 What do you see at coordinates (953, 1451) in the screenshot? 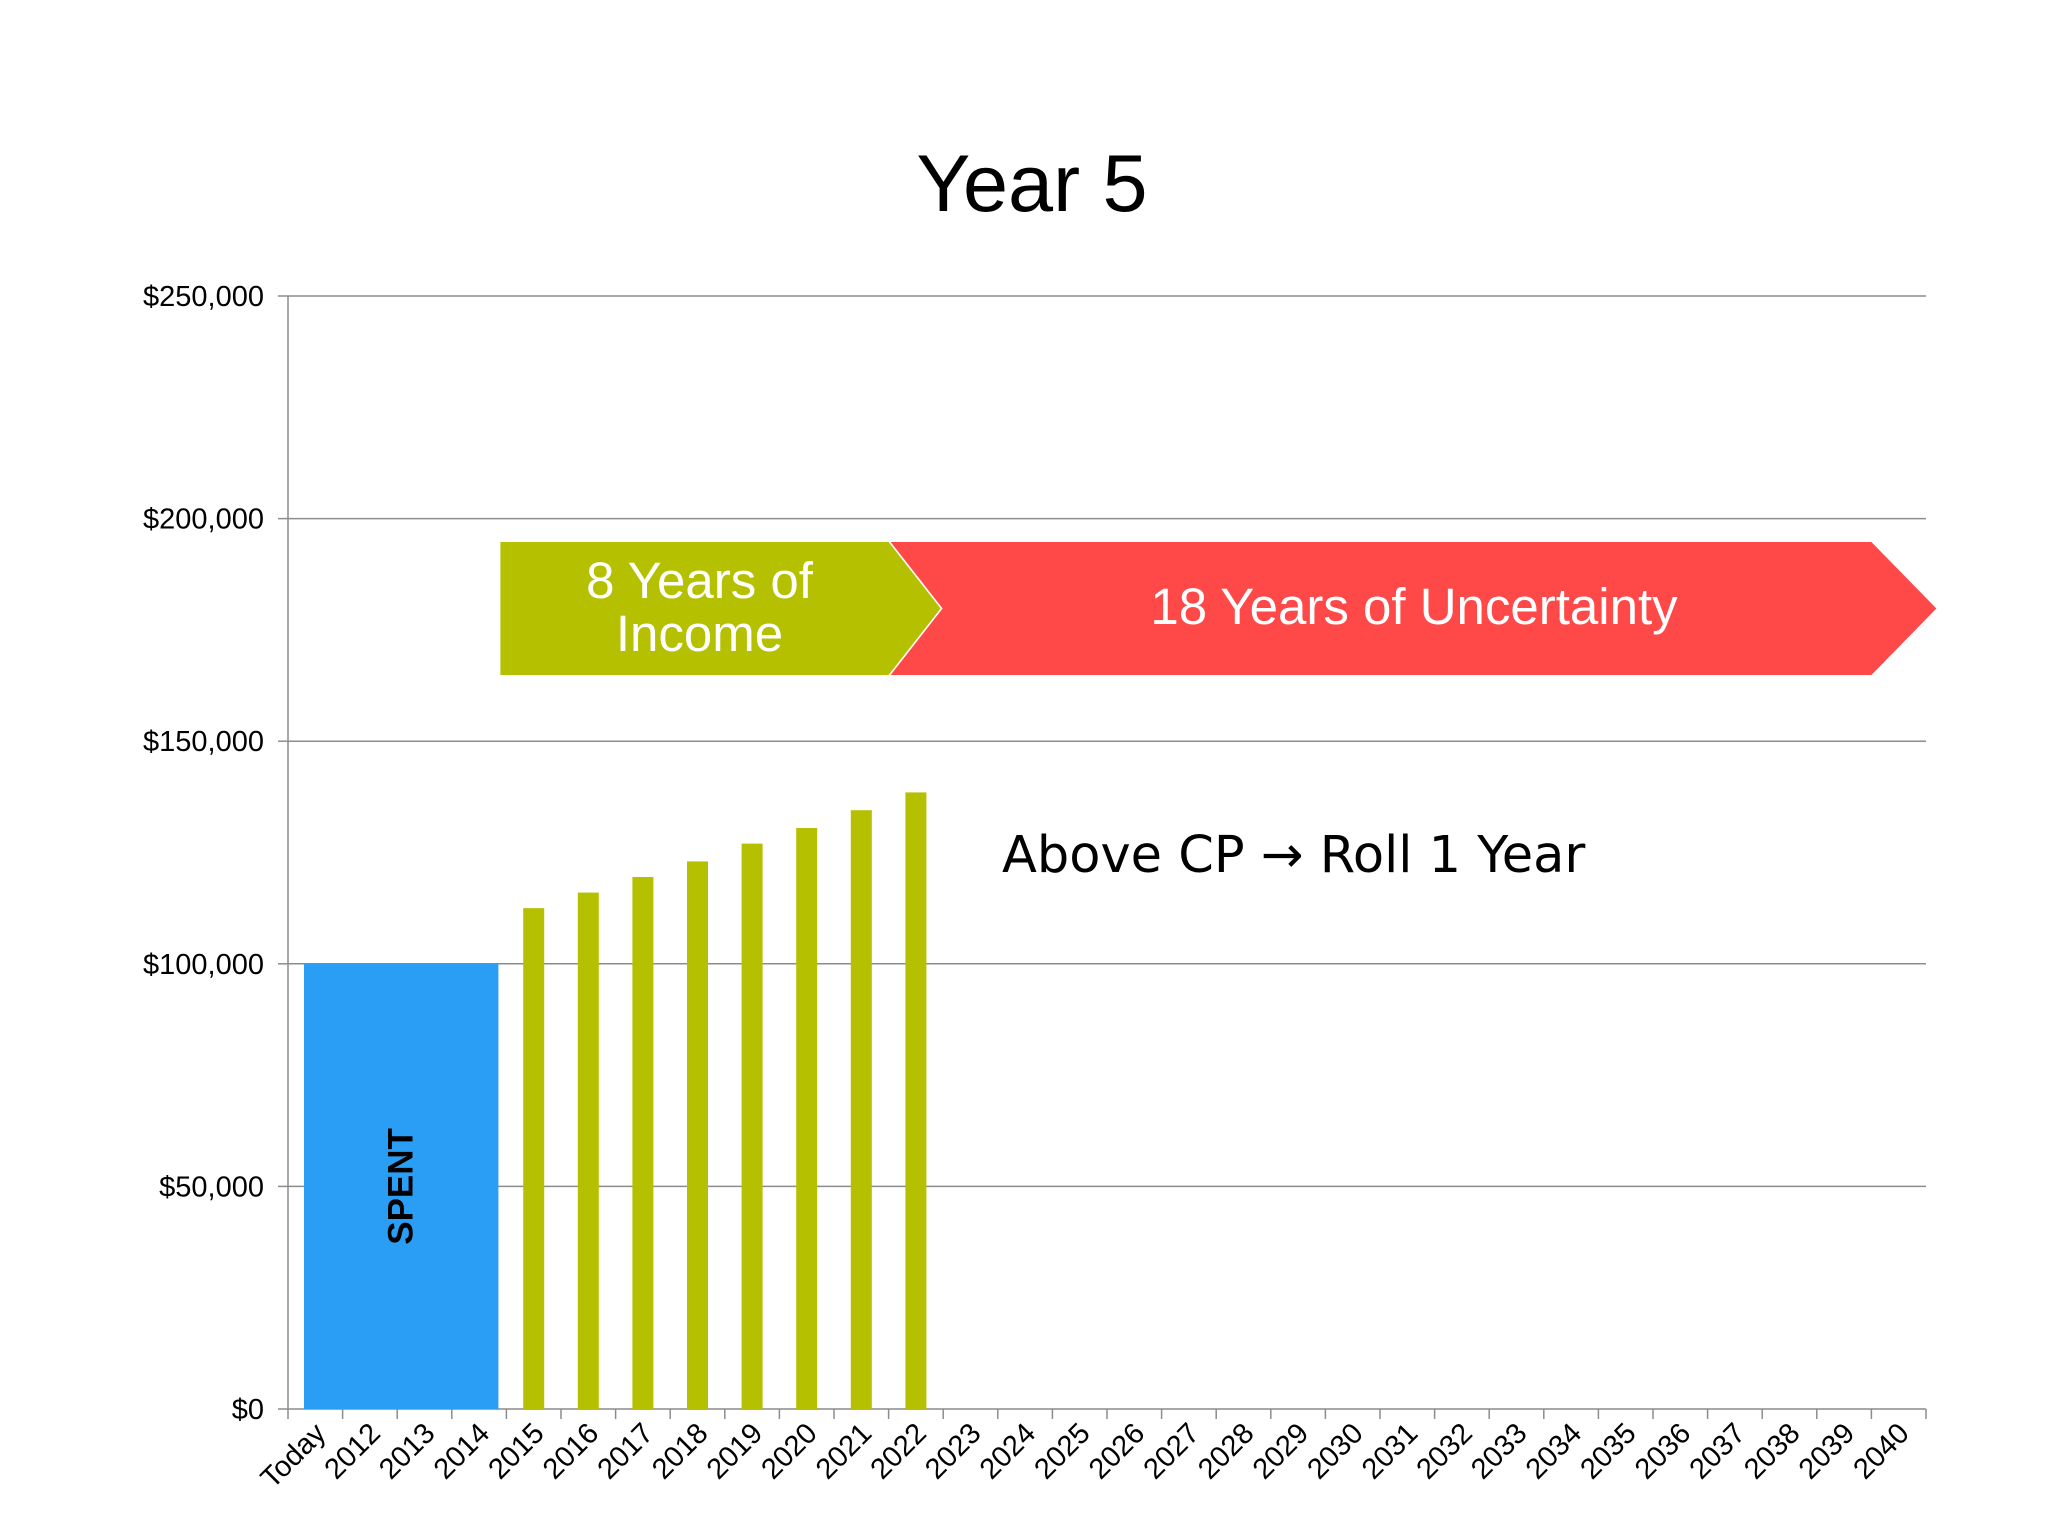
I see `x-tick-label: 2023` at bounding box center [953, 1451].